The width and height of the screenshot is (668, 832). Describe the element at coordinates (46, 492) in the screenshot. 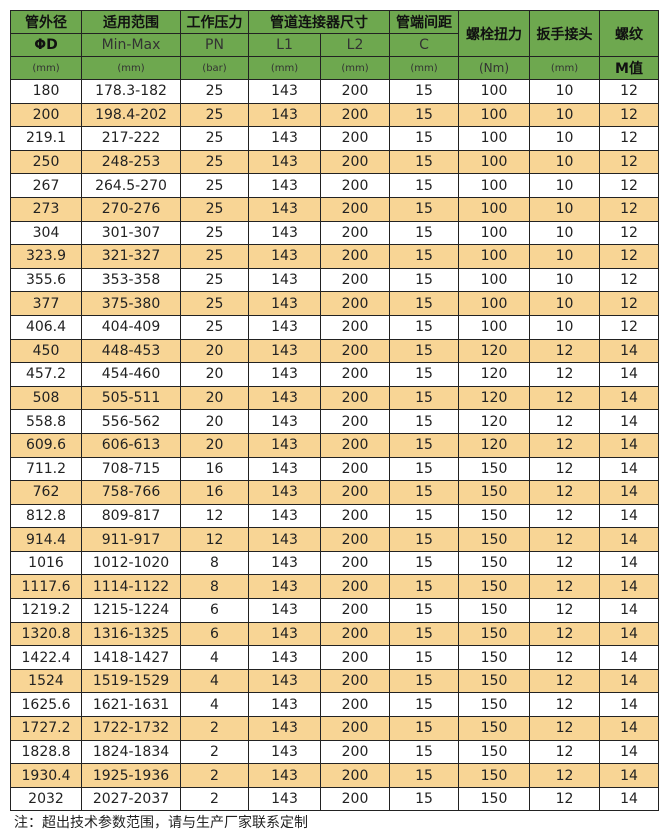

I see `table-cell: 762` at that location.